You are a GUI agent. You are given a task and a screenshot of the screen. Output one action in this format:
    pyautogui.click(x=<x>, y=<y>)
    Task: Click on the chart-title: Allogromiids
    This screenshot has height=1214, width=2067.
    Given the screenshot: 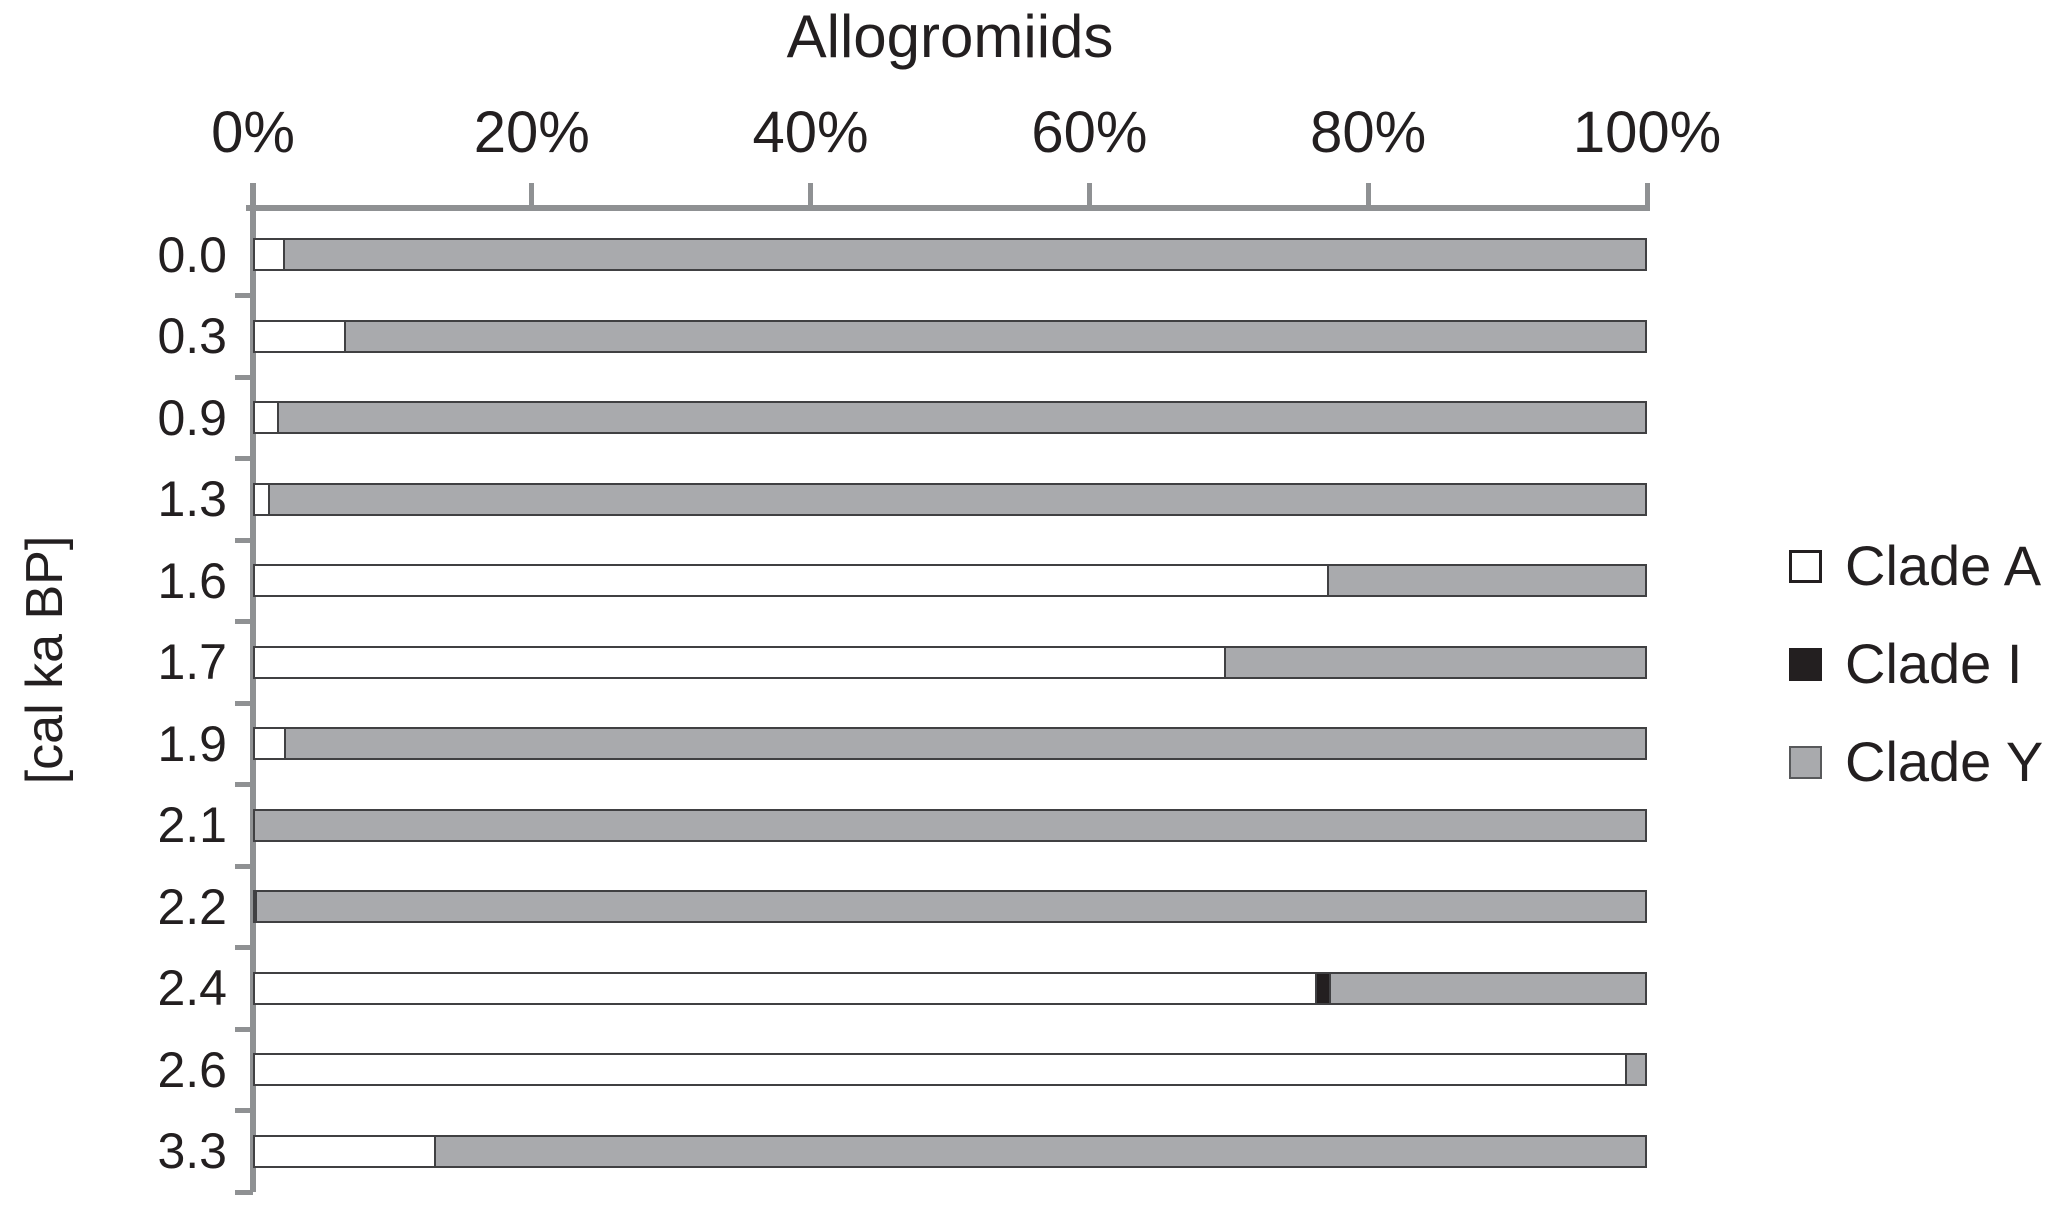 What is the action you would take?
    pyautogui.click(x=950, y=36)
    